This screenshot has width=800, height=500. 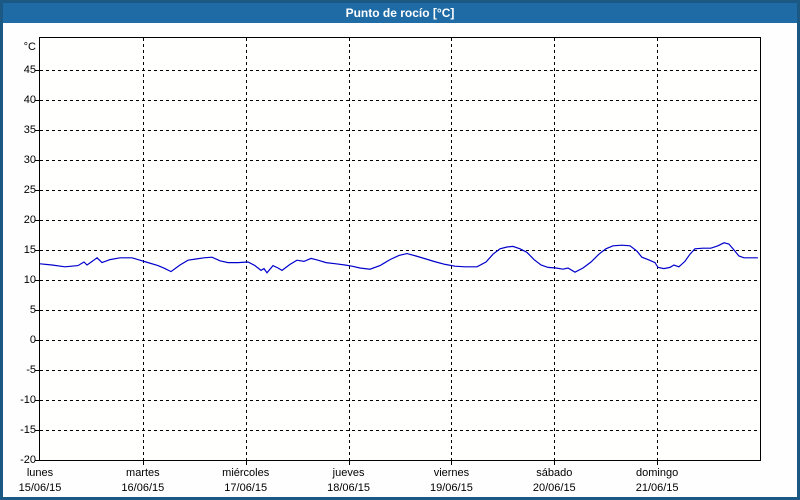 I want to click on x-axis-day-label: miércoles, so click(x=246, y=473).